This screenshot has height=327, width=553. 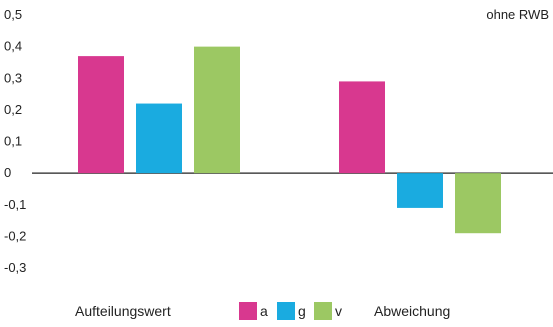 What do you see at coordinates (217, 110) in the screenshot?
I see `bar-v-aufteilungswert` at bounding box center [217, 110].